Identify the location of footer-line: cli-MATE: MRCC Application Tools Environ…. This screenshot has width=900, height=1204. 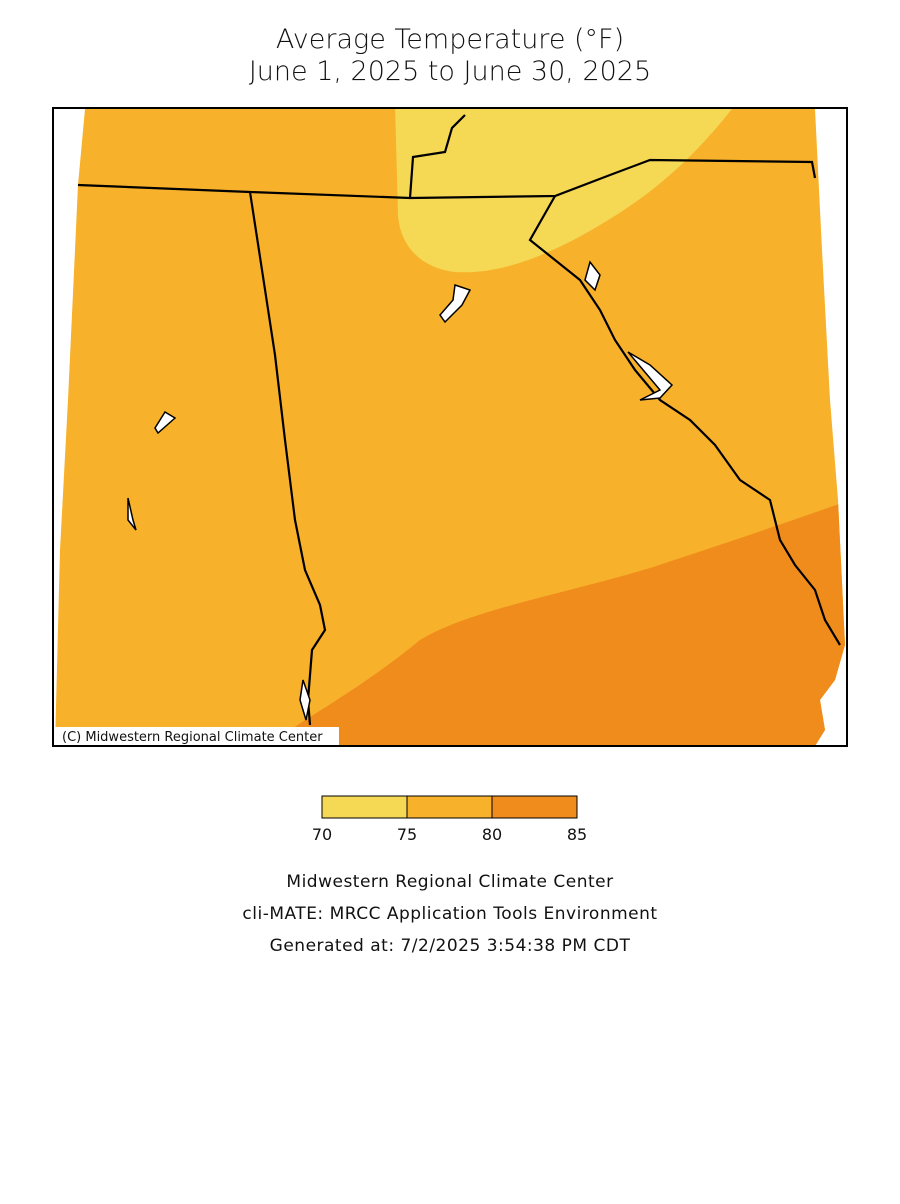
(449, 914).